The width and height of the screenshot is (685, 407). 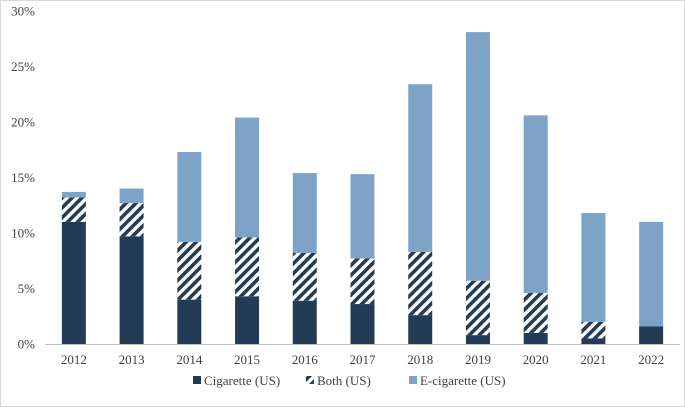 I want to click on x-tick-label: 2021, so click(x=593, y=359).